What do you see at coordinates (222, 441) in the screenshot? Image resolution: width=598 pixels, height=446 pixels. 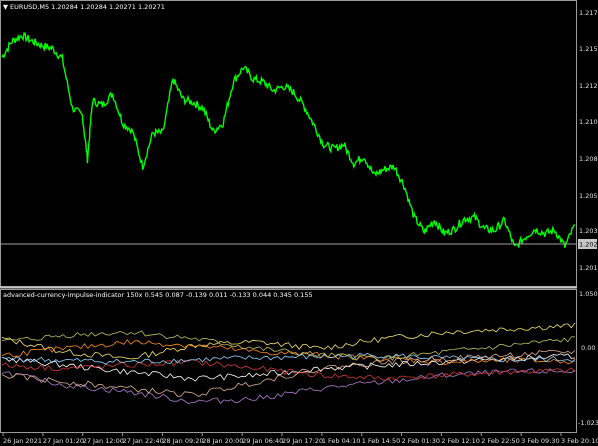 I see `time-label: 28 Jan 20:00` at bounding box center [222, 441].